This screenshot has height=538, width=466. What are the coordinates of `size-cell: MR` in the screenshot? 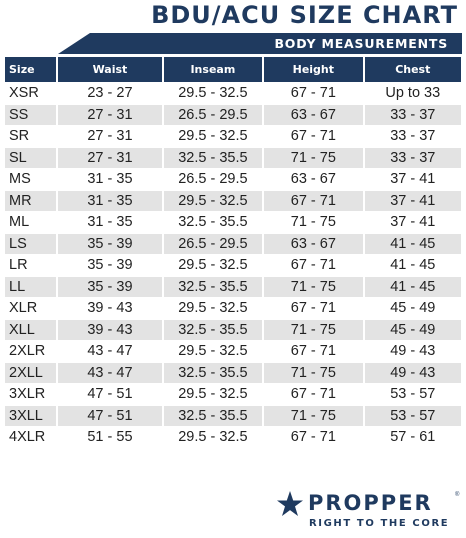 It's located at (31, 200).